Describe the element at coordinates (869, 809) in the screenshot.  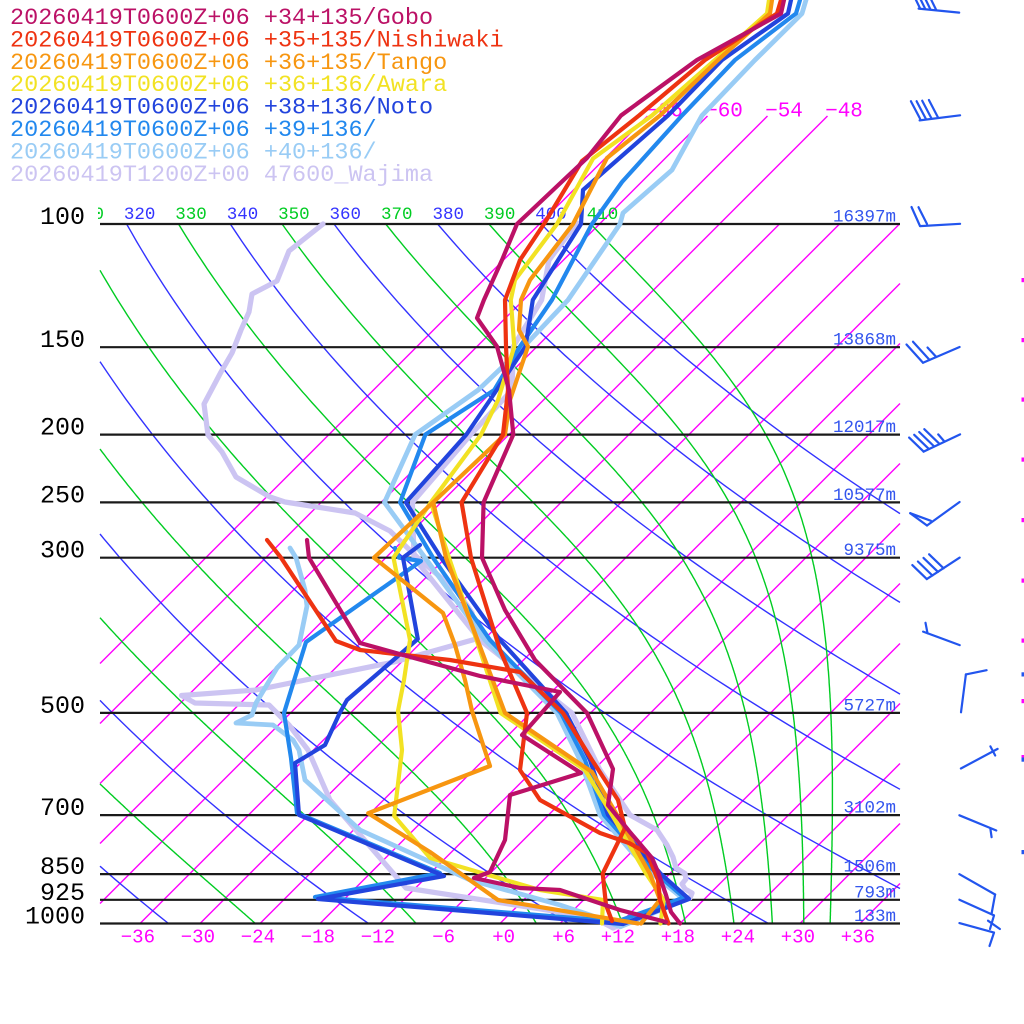
I see `svg-text: 3102m` at that location.